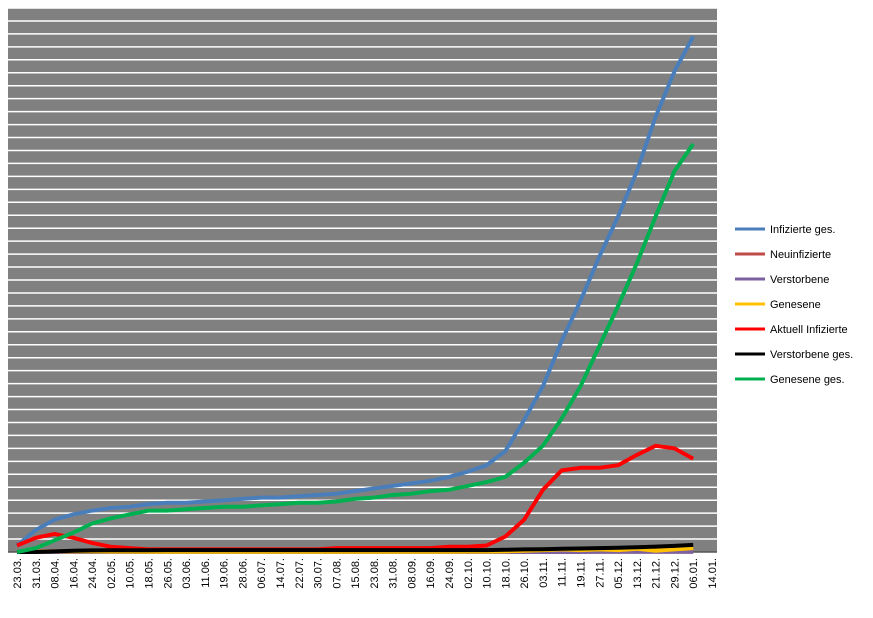  What do you see at coordinates (713, 573) in the screenshot?
I see `x-tick-label: 14.01.` at bounding box center [713, 573].